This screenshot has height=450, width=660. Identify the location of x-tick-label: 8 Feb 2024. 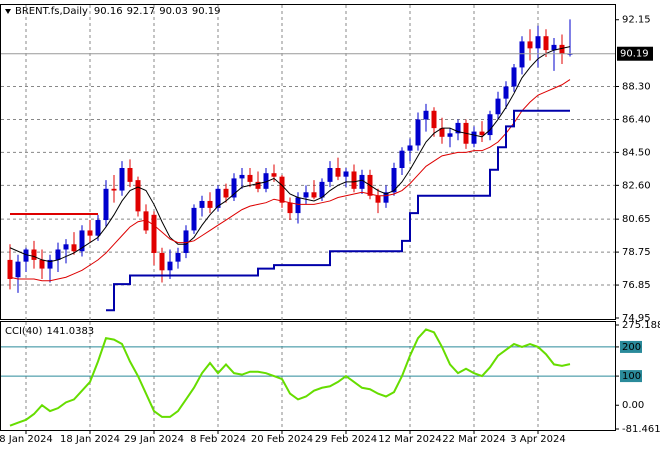
(218, 439).